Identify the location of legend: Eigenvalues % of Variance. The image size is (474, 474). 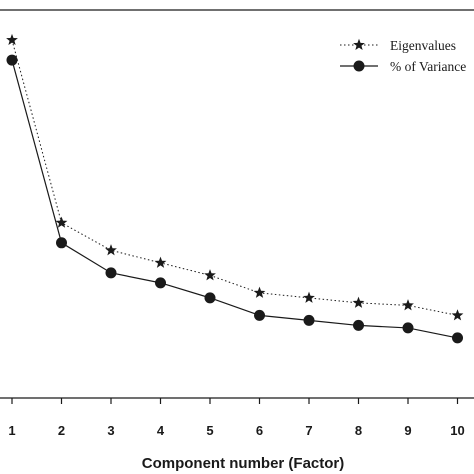
(403, 56).